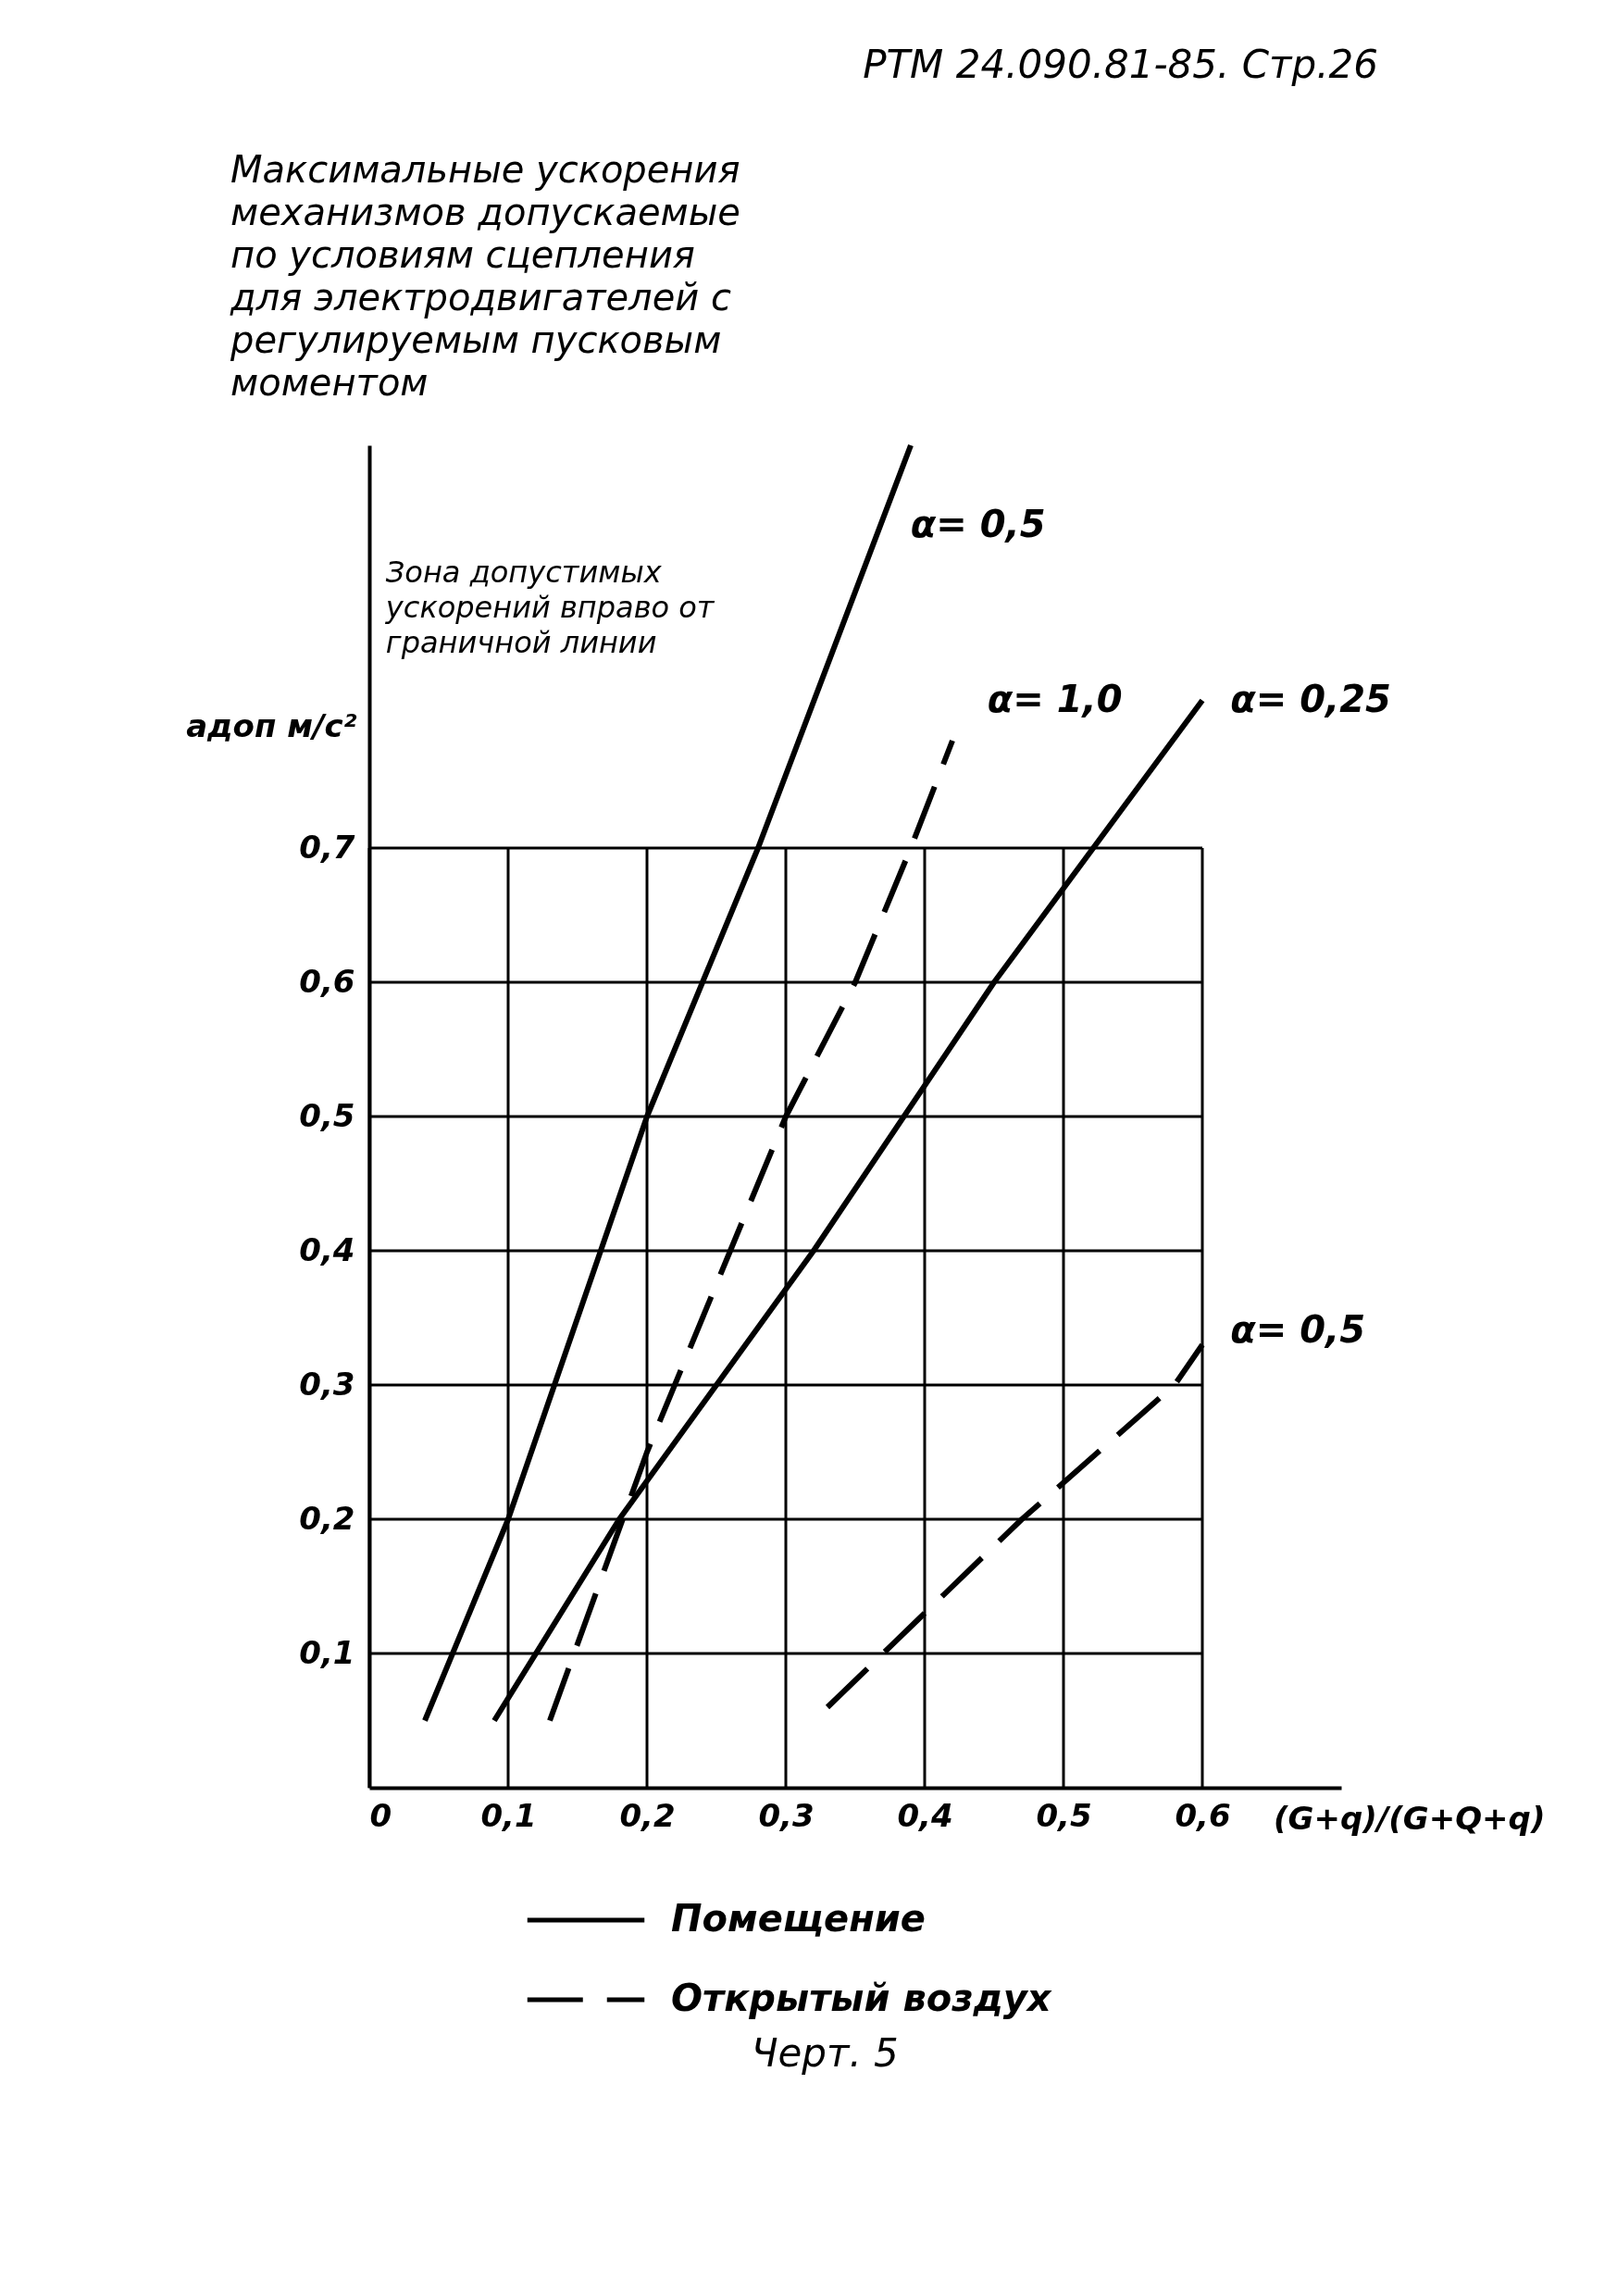 This screenshot has width=1617, height=2296. What do you see at coordinates (1410, 1818) in the screenshot?
I see `x-axis-title: (G+q)/(G+Q+q)` at bounding box center [1410, 1818].